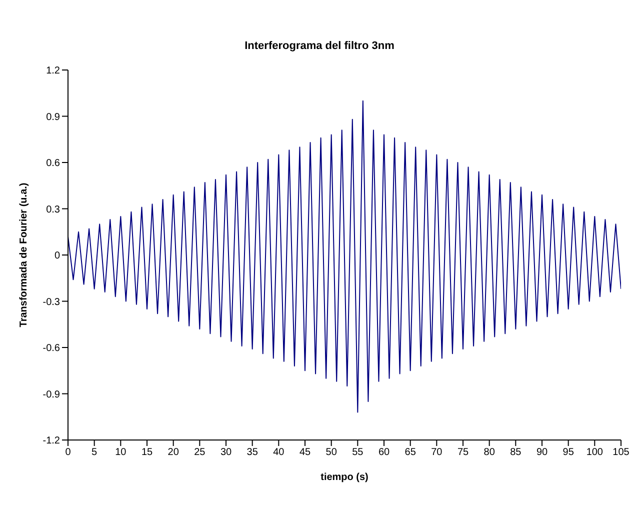 This screenshot has width=639, height=522. I want to click on x-tick-label: 20, so click(174, 452).